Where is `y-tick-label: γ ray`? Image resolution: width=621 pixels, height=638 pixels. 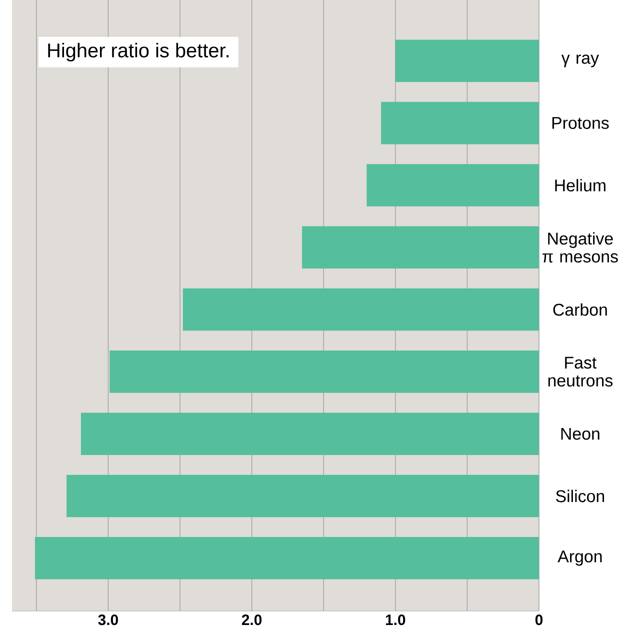
y-tick-label: γ ray is located at coordinates (580, 61).